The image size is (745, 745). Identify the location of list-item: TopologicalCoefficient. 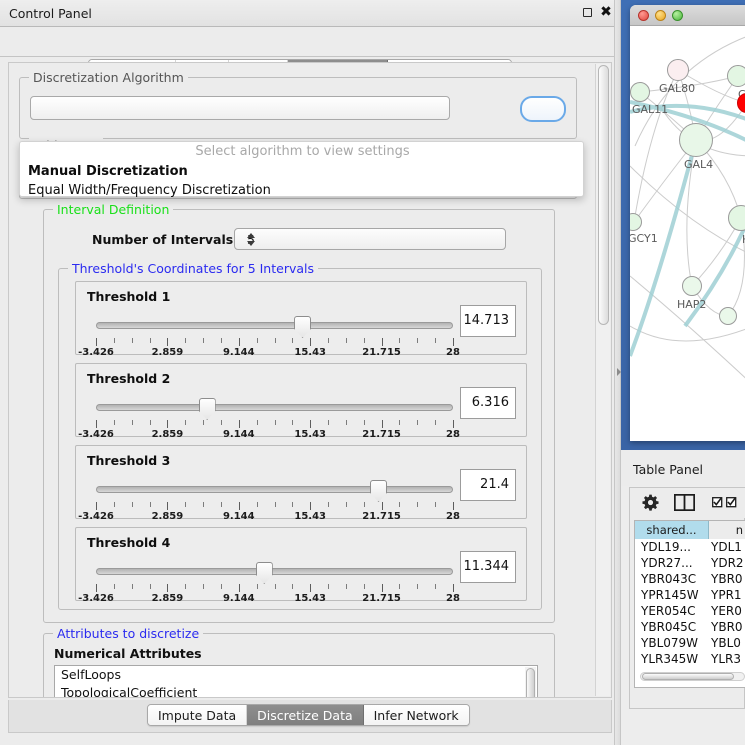
(129, 691).